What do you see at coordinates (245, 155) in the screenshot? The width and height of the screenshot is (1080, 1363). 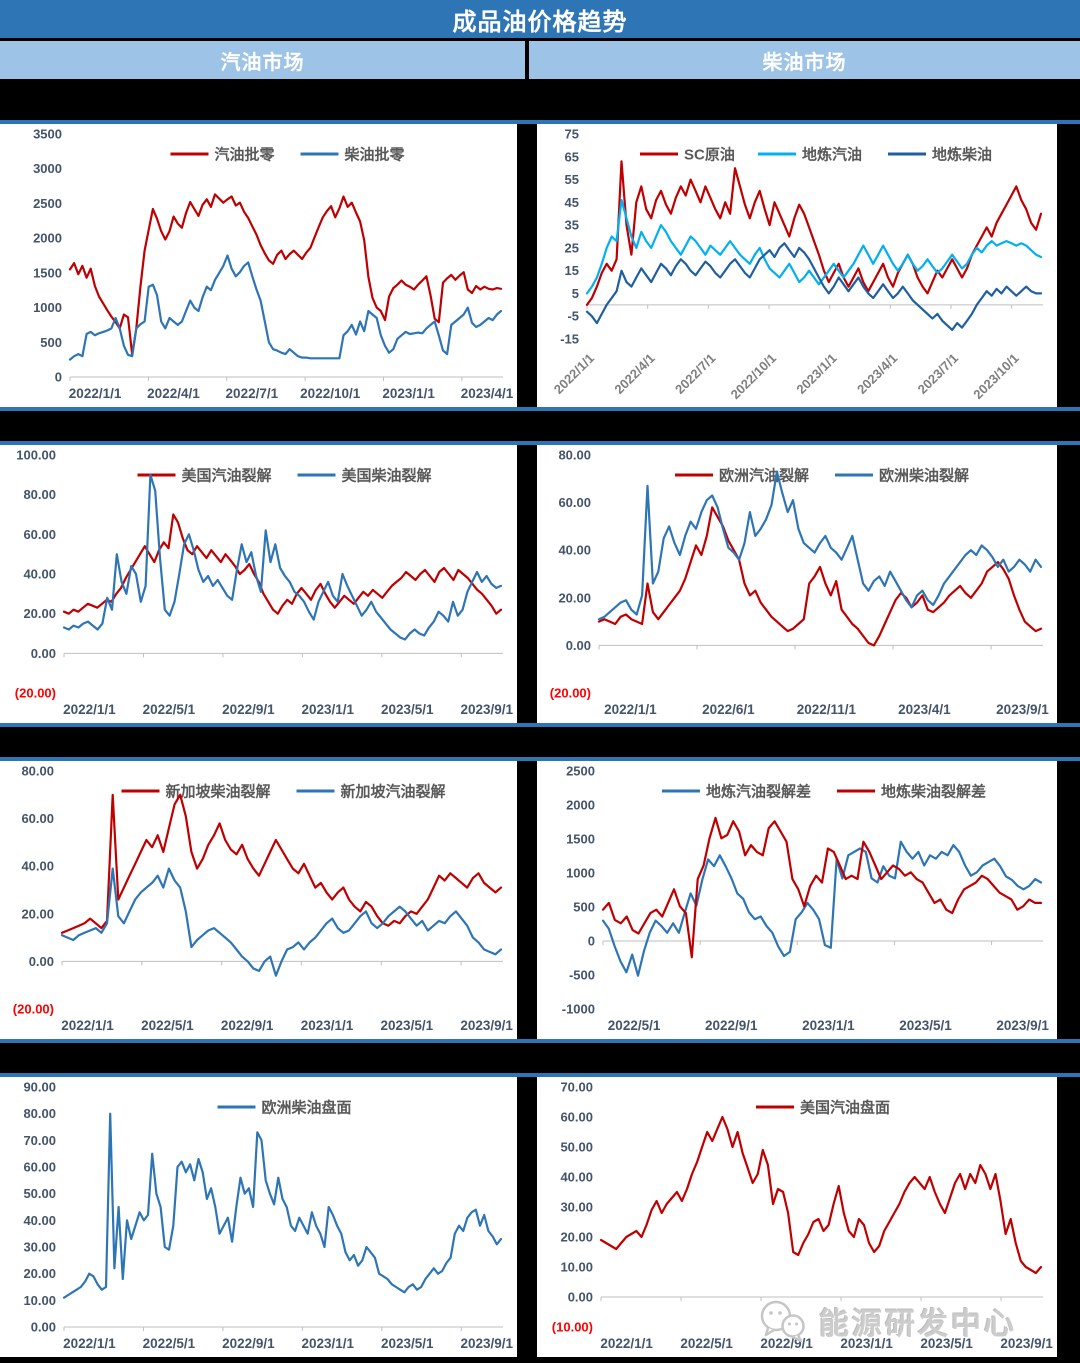 I see `svg-text: 汽油批零` at bounding box center [245, 155].